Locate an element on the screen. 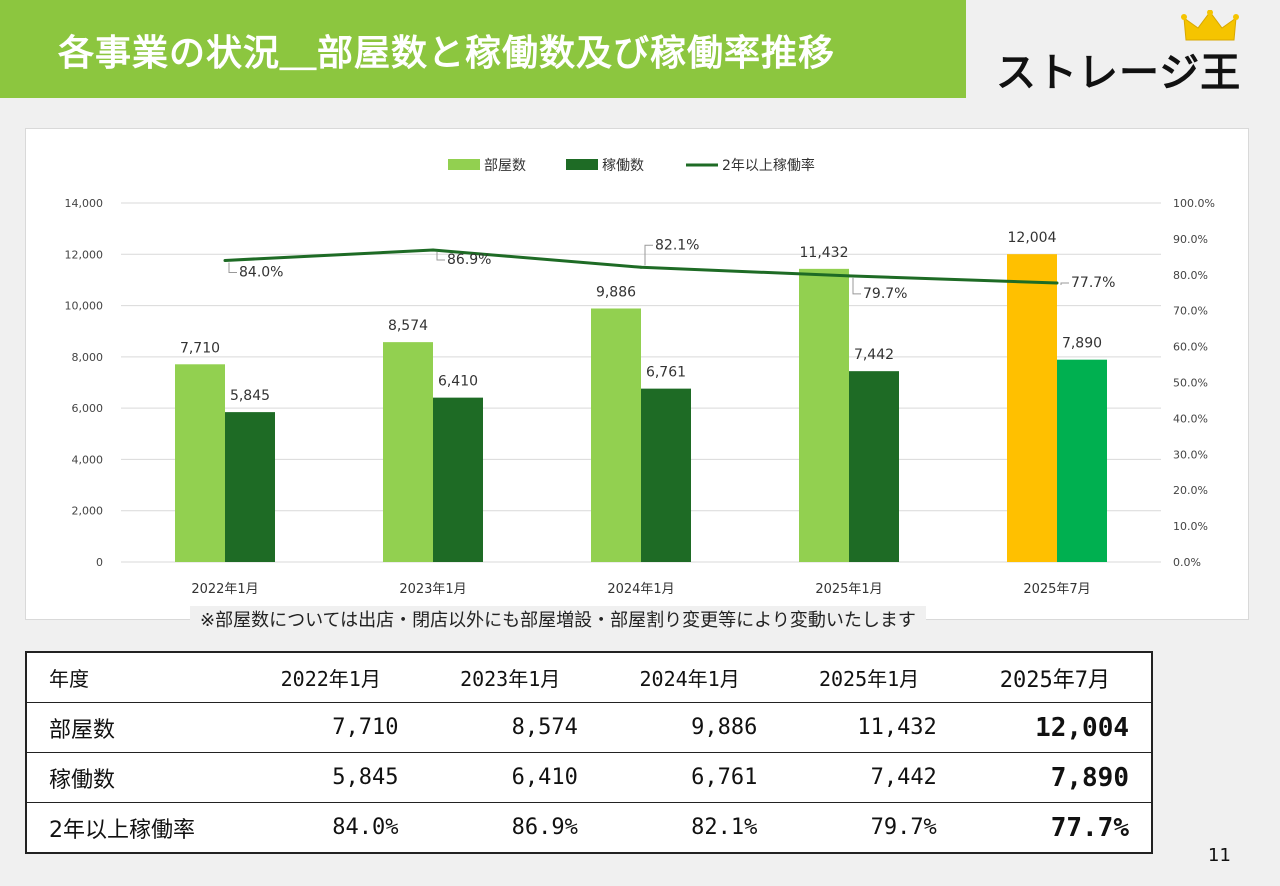  table-header-cell: 2024年1月 is located at coordinates (689, 677).